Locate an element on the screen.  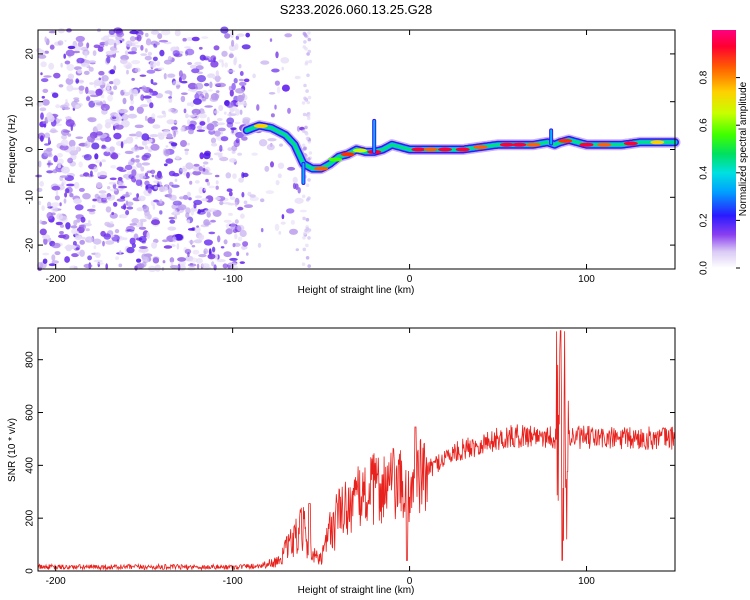
snr-x-tick-label: -200 is located at coordinates (56, 581).